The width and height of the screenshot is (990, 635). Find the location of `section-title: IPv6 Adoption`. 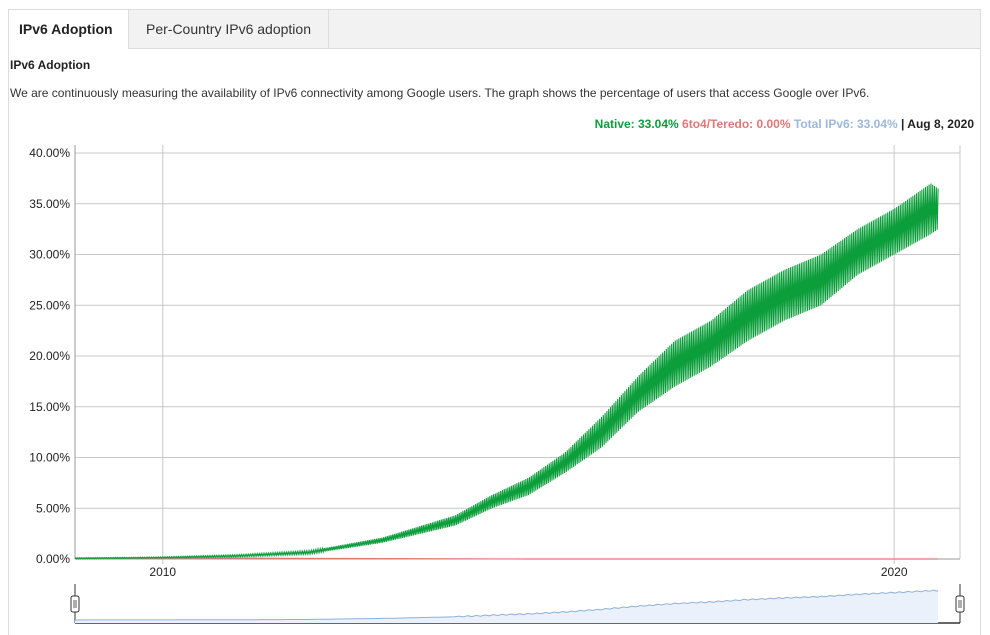

section-title: IPv6 Adoption is located at coordinates (50, 65).